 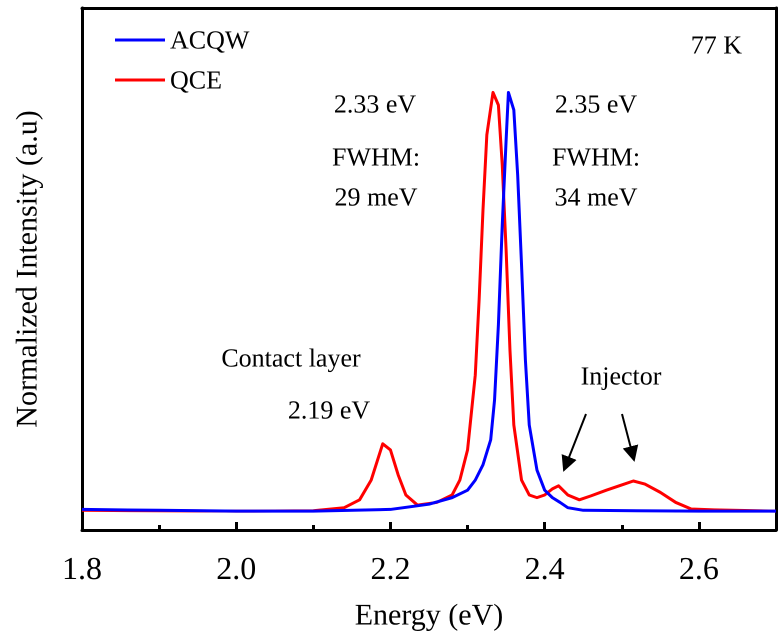 What do you see at coordinates (544, 568) in the screenshot?
I see `x-tick-label: 2.4` at bounding box center [544, 568].